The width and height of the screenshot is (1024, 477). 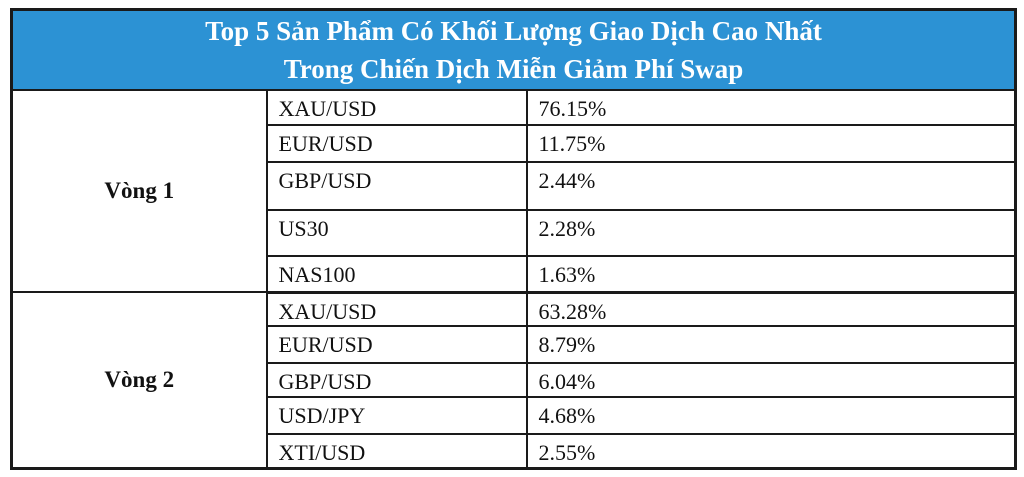 I want to click on product-cell: US30, so click(x=396, y=233).